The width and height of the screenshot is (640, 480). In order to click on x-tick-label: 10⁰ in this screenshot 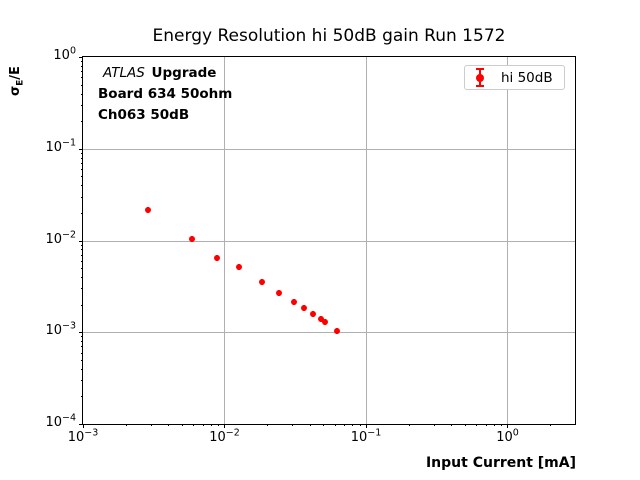, I will do `click(507, 436)`.